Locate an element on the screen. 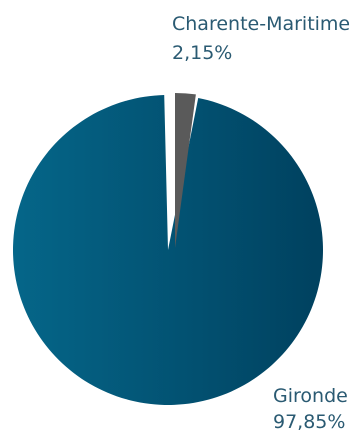 Image resolution: width=354 pixels, height=434 pixels. charente-maritime-value: 2,15% is located at coordinates (202, 53).